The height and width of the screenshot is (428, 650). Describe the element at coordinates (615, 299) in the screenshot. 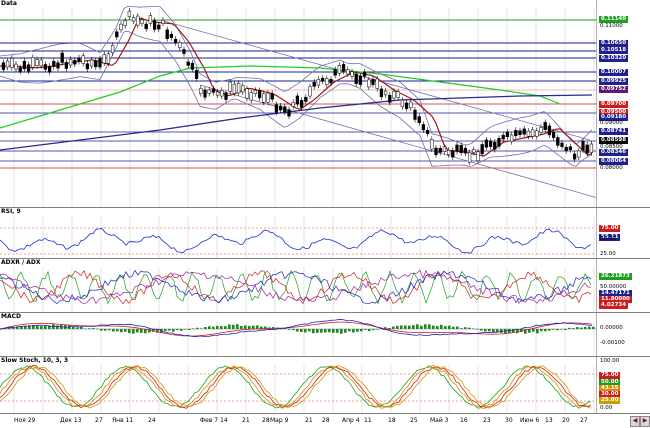

I see `adx-axis-label: 11.80000` at that location.